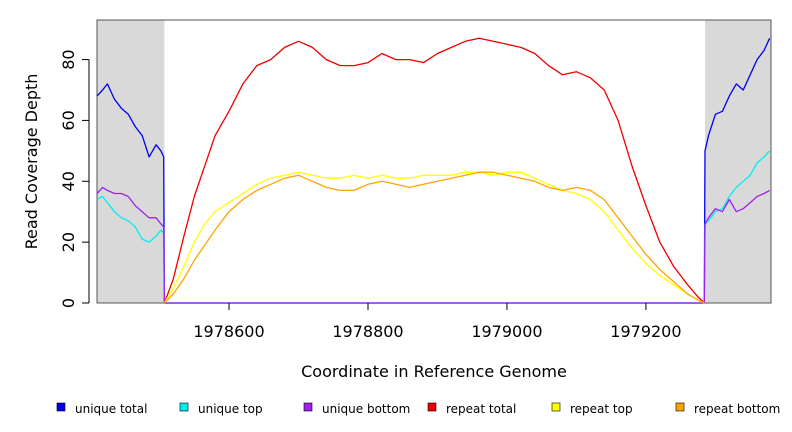  What do you see at coordinates (230, 409) in the screenshot?
I see `legend-label: unique top` at bounding box center [230, 409].